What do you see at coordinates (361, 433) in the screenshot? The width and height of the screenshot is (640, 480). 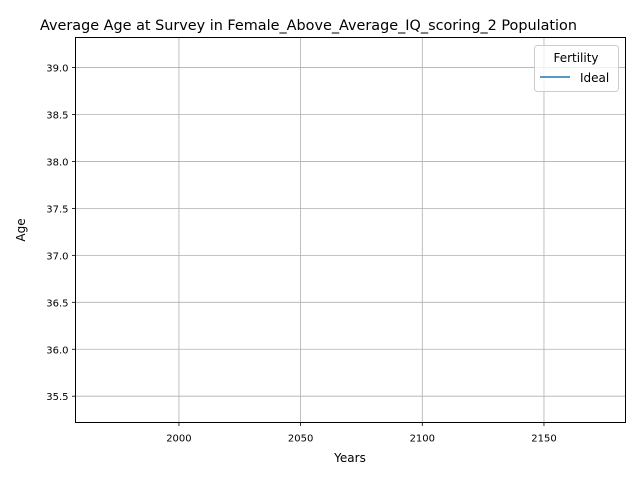 I see `x-axis-ticks: 2000 2050 2100 2150` at bounding box center [361, 433].